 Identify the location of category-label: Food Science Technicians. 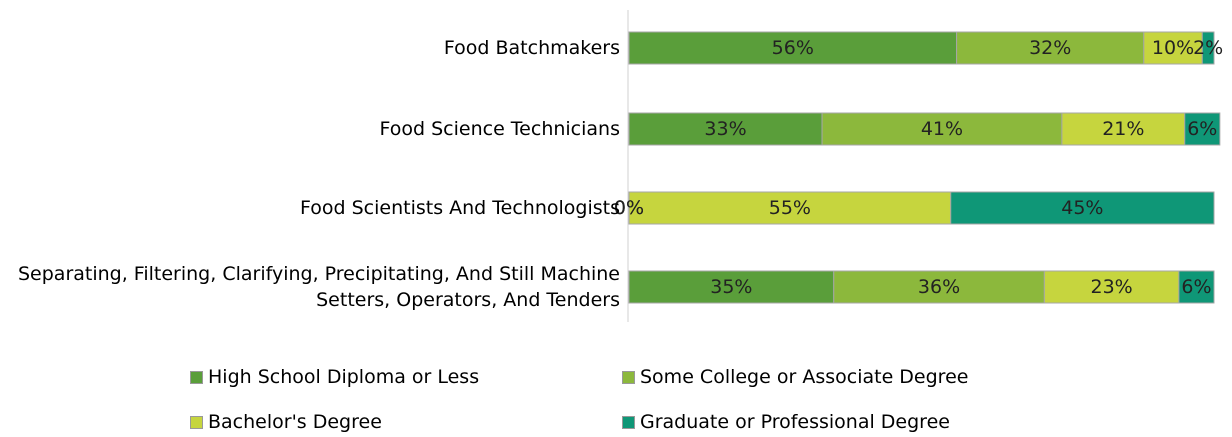
(499, 129).